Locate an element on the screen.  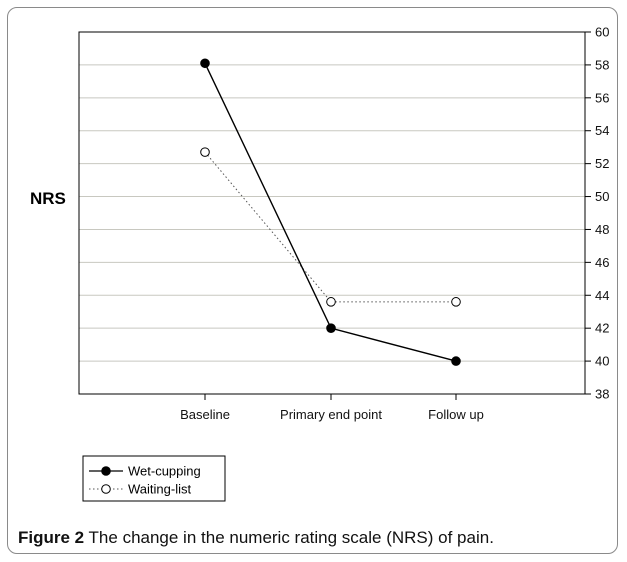
legend: Wet-cupping Waiting-list is located at coordinates (154, 478).